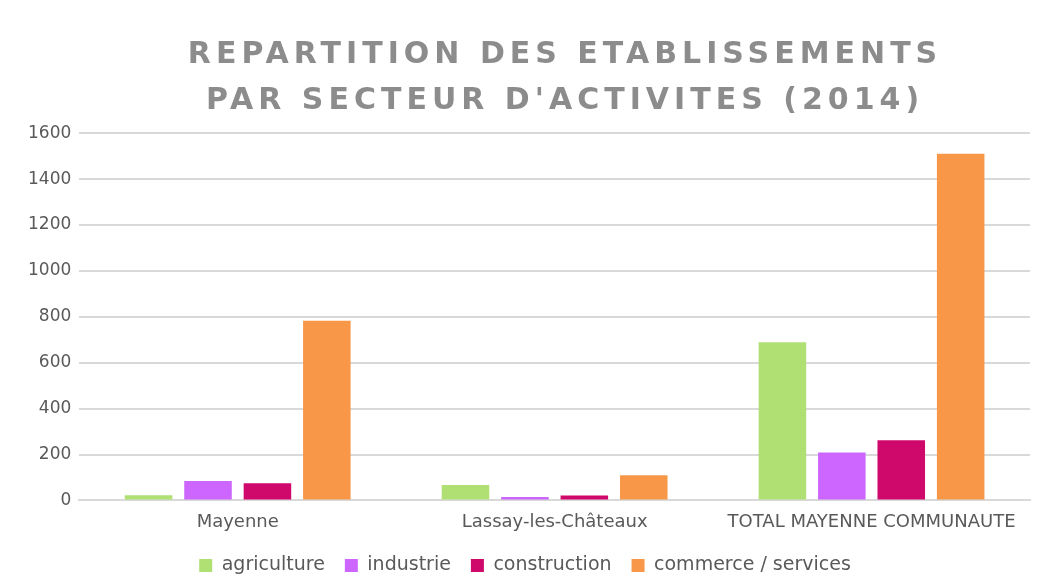  What do you see at coordinates (409, 563) in the screenshot?
I see `legend-label: industrie` at bounding box center [409, 563].